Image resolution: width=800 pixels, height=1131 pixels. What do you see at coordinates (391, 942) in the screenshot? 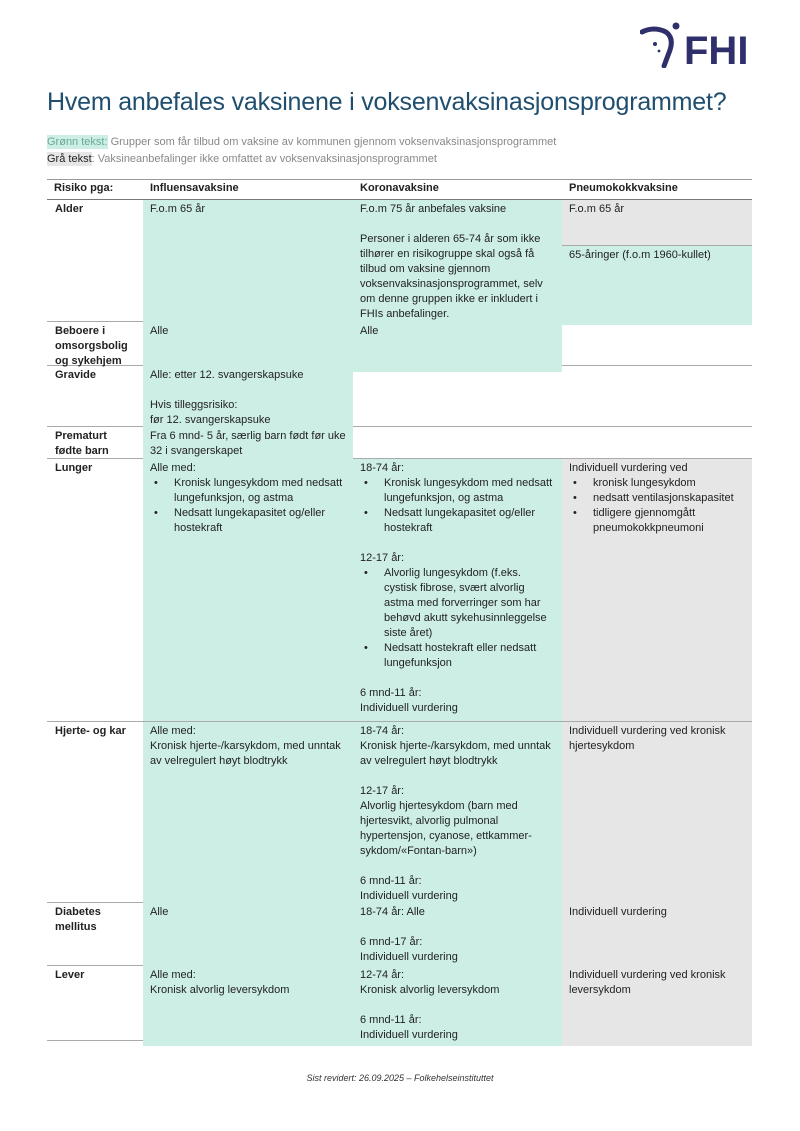
I see `text-line: 6 mnd-17 år:` at bounding box center [391, 942].